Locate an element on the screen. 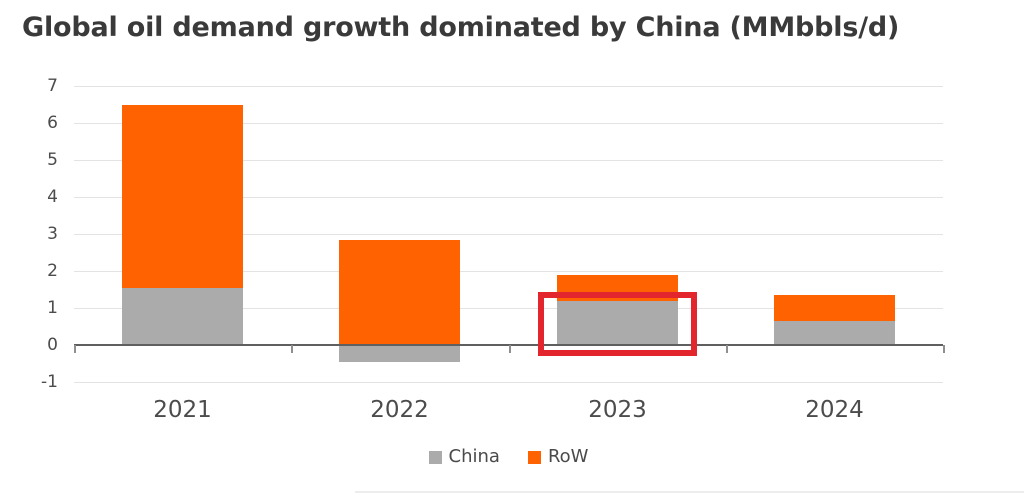 The image size is (1024, 493). chart-legend: China RoW is located at coordinates (508, 457).